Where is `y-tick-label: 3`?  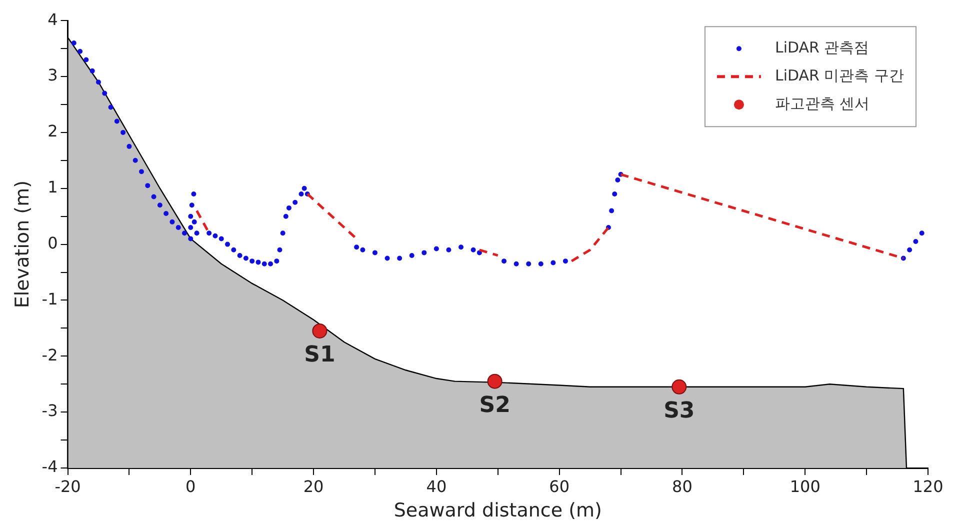 y-tick-label: 3 is located at coordinates (53, 75).